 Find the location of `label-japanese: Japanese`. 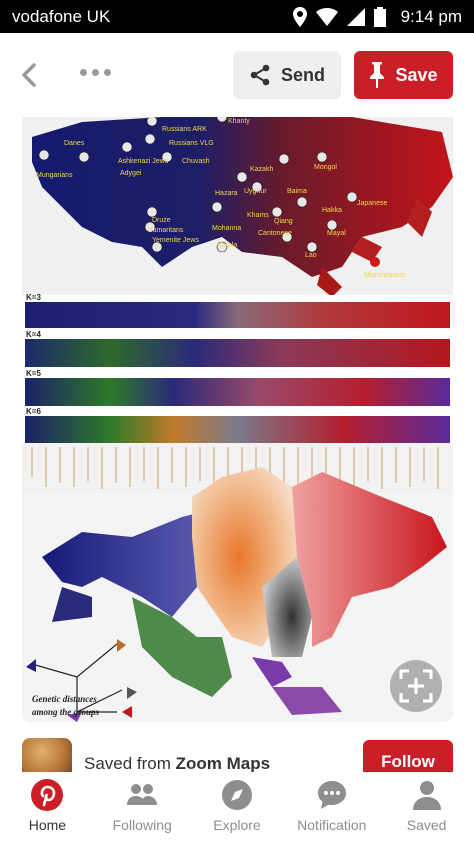

label-japanese: Japanese is located at coordinates (372, 203).